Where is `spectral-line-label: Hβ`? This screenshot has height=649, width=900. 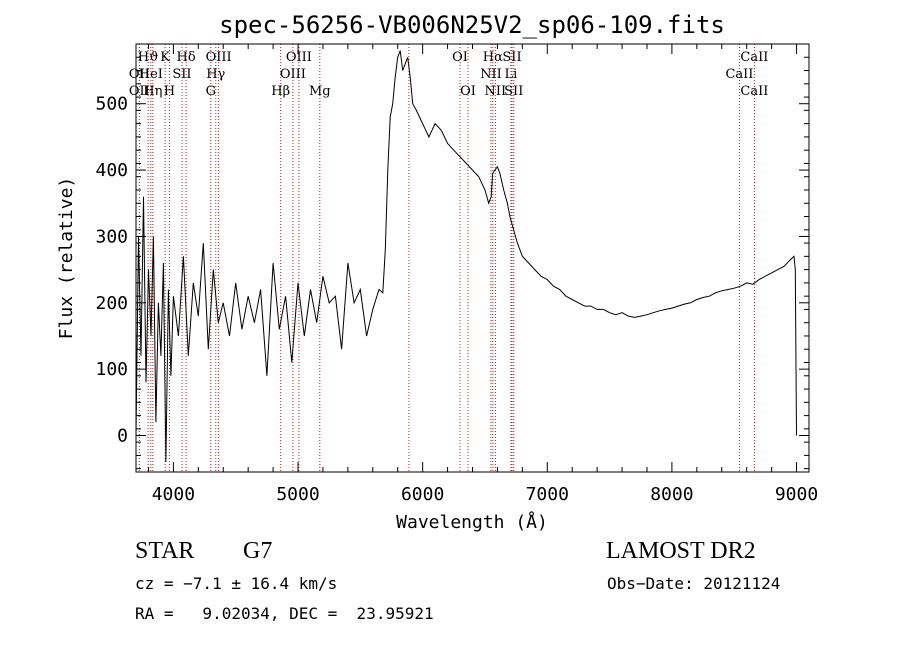 spectral-line-label: Hβ is located at coordinates (280, 91).